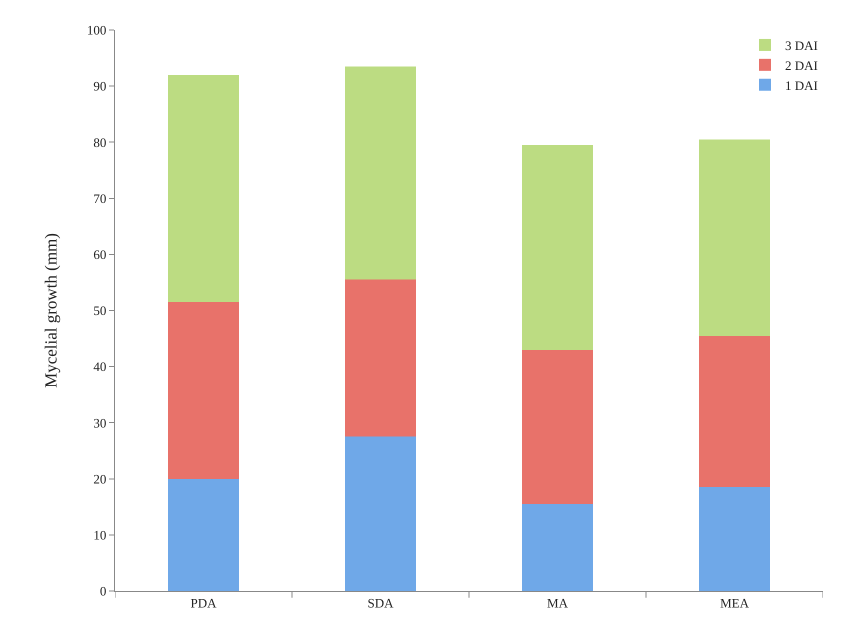 Image resolution: width=853 pixels, height=636 pixels. What do you see at coordinates (99, 86) in the screenshot?
I see `y-tick-label: 90` at bounding box center [99, 86].